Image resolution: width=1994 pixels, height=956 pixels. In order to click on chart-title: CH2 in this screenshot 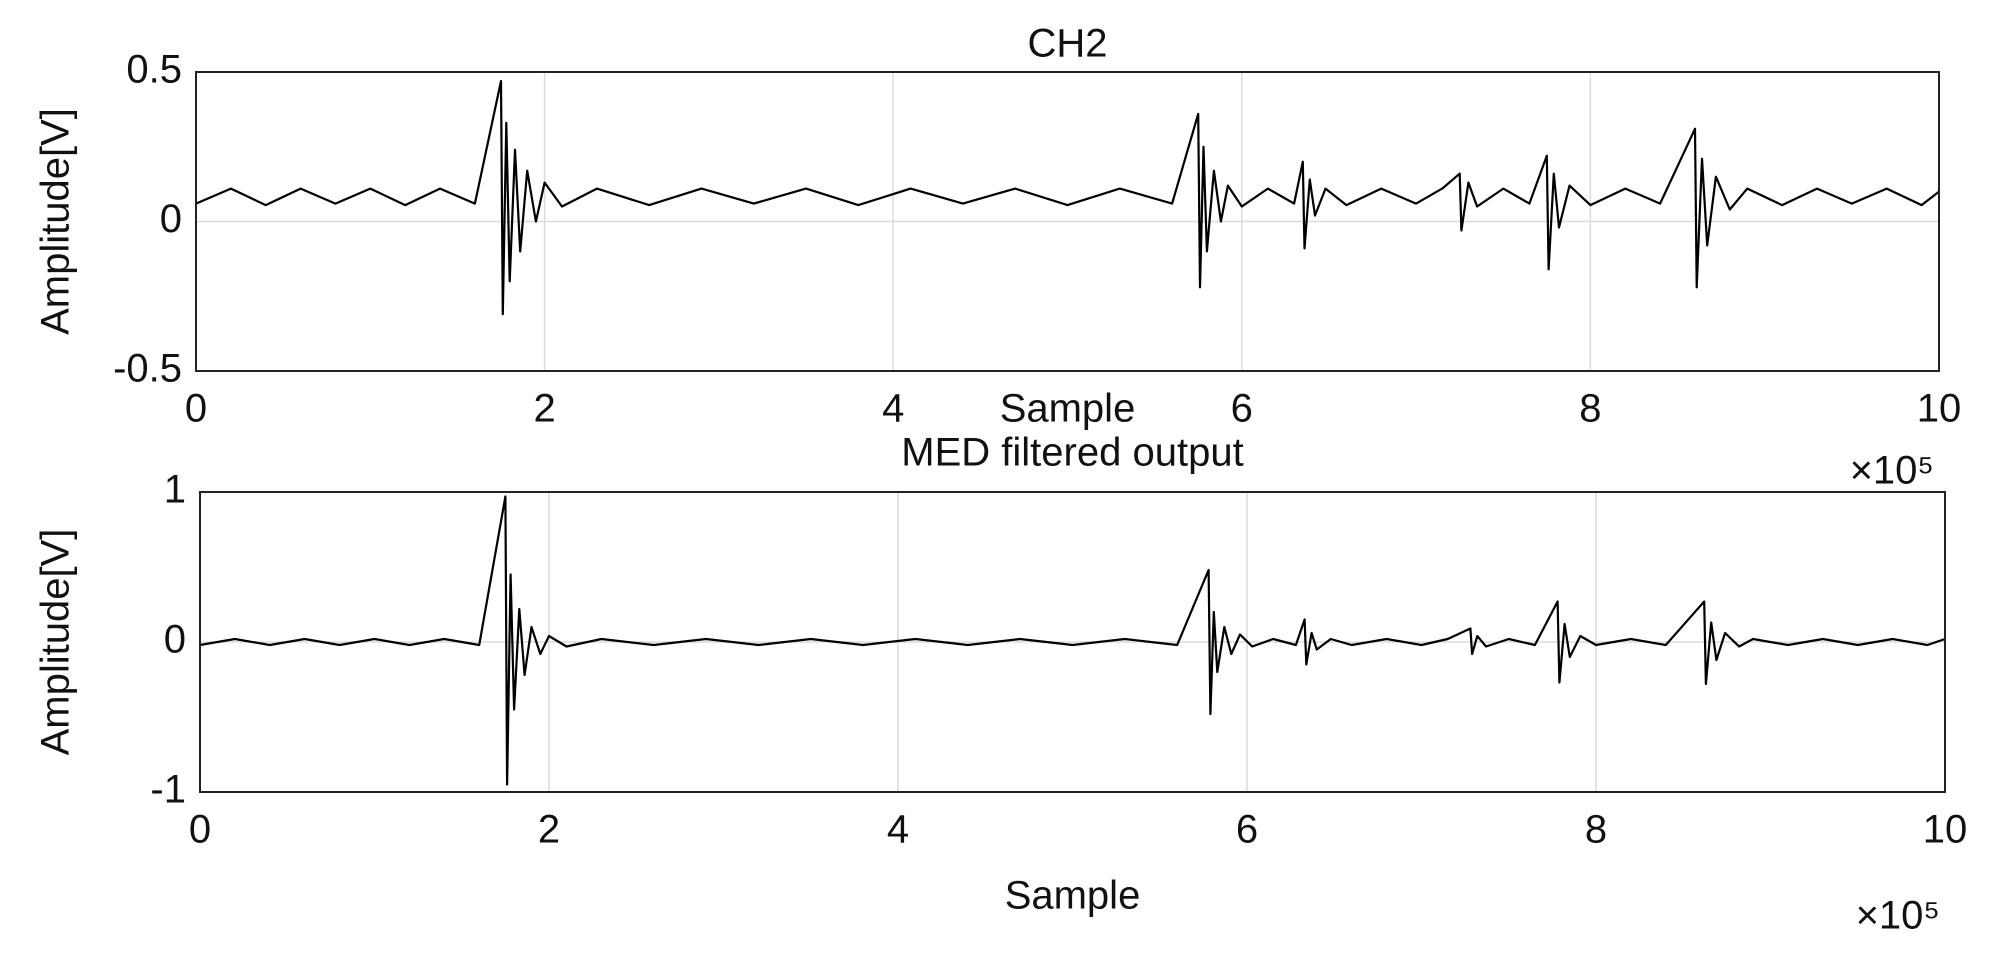, I will do `click(1067, 44)`.